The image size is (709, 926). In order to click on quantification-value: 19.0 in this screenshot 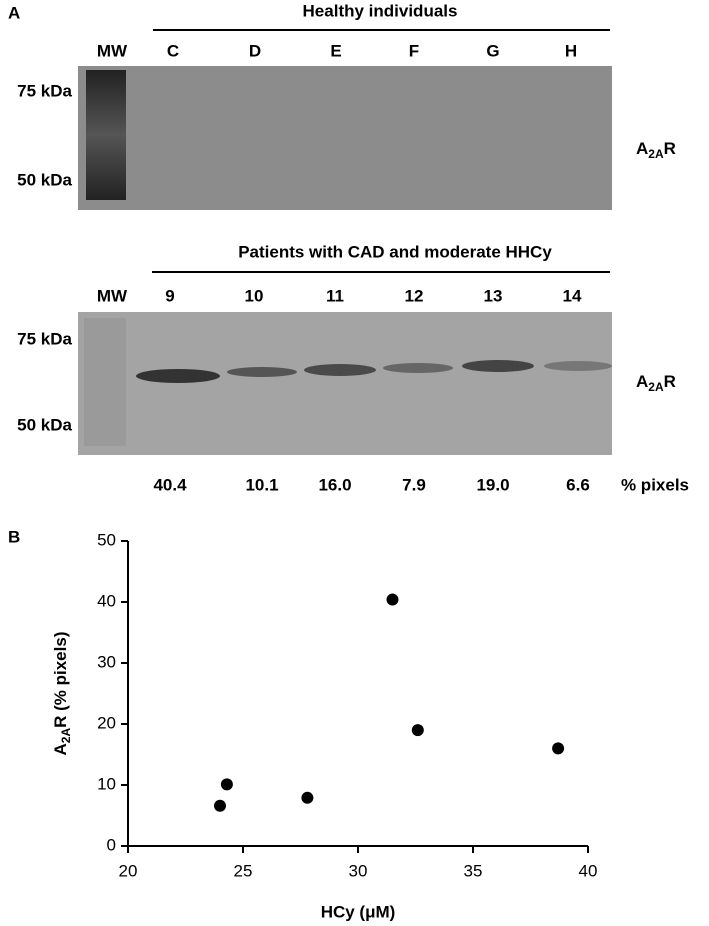, I will do `click(492, 484)`.